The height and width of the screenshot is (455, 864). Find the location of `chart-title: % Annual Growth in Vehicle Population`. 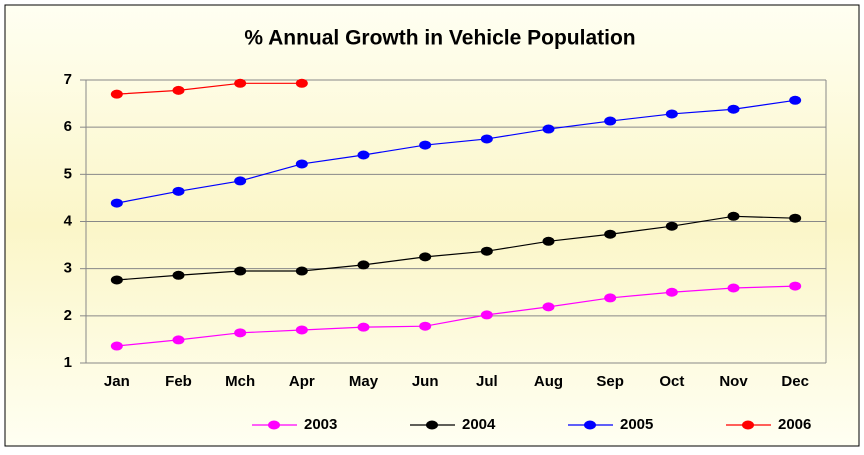

chart-title: % Annual Growth in Vehicle Population is located at coordinates (439, 38).